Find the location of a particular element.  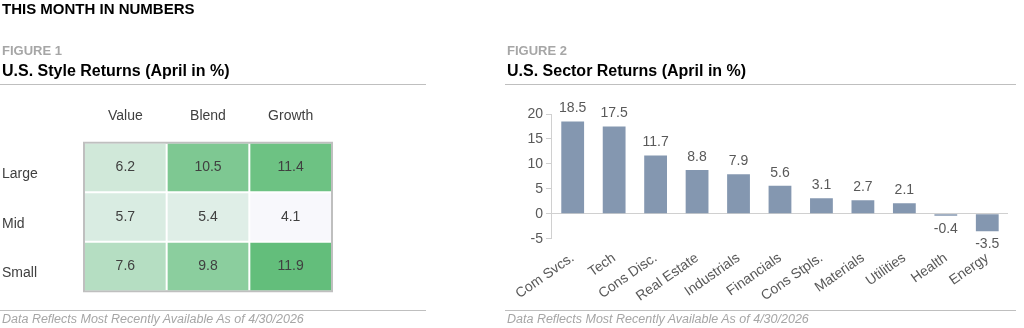

data-label: 18.5 is located at coordinates (573, 107).